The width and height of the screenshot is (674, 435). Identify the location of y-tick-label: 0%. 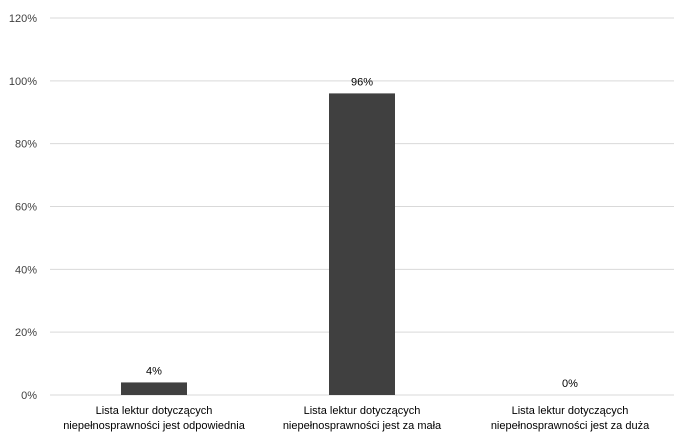
(29, 396).